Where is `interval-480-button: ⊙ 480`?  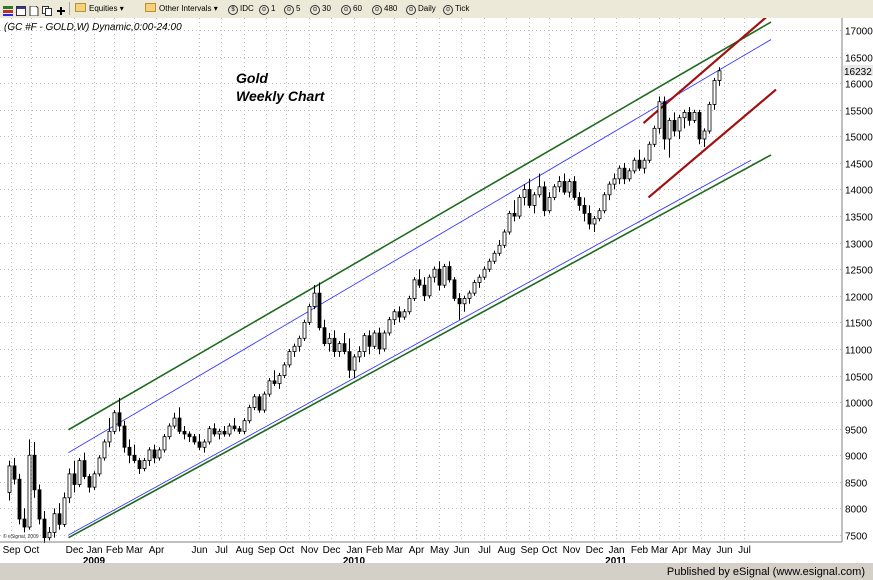
interval-480-button: ⊙ 480 is located at coordinates (384, 8).